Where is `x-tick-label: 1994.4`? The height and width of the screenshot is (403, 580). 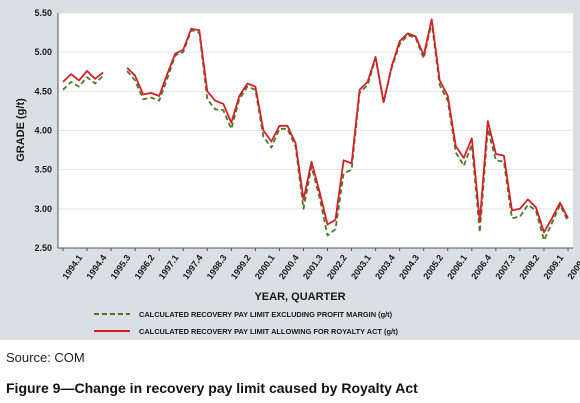
x-tick-label: 1994.4 is located at coordinates (96, 267).